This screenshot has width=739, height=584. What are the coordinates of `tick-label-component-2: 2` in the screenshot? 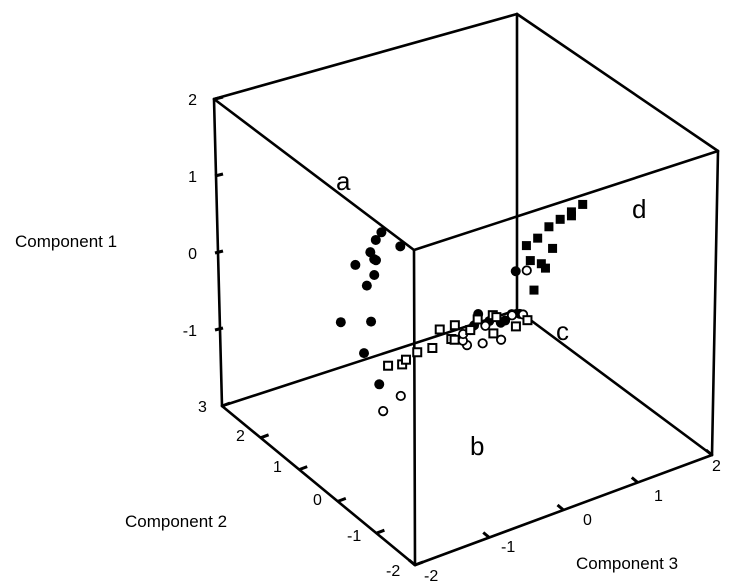 It's located at (240, 436).